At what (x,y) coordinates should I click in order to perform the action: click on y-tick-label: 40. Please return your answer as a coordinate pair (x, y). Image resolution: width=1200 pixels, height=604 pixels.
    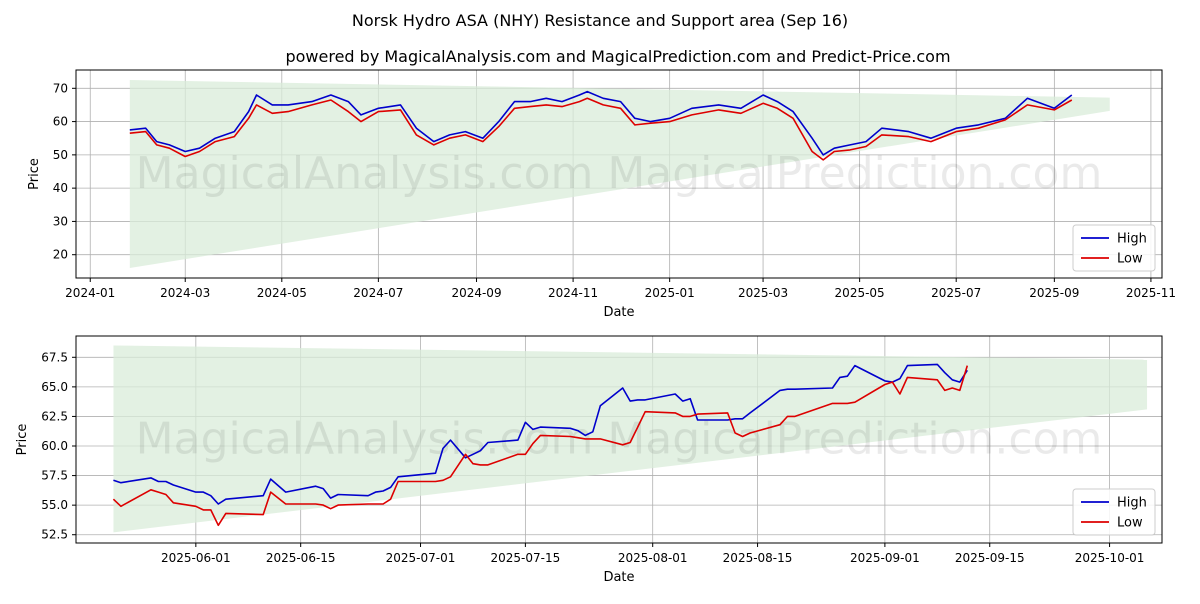
    Looking at the image, I should click on (60, 188).